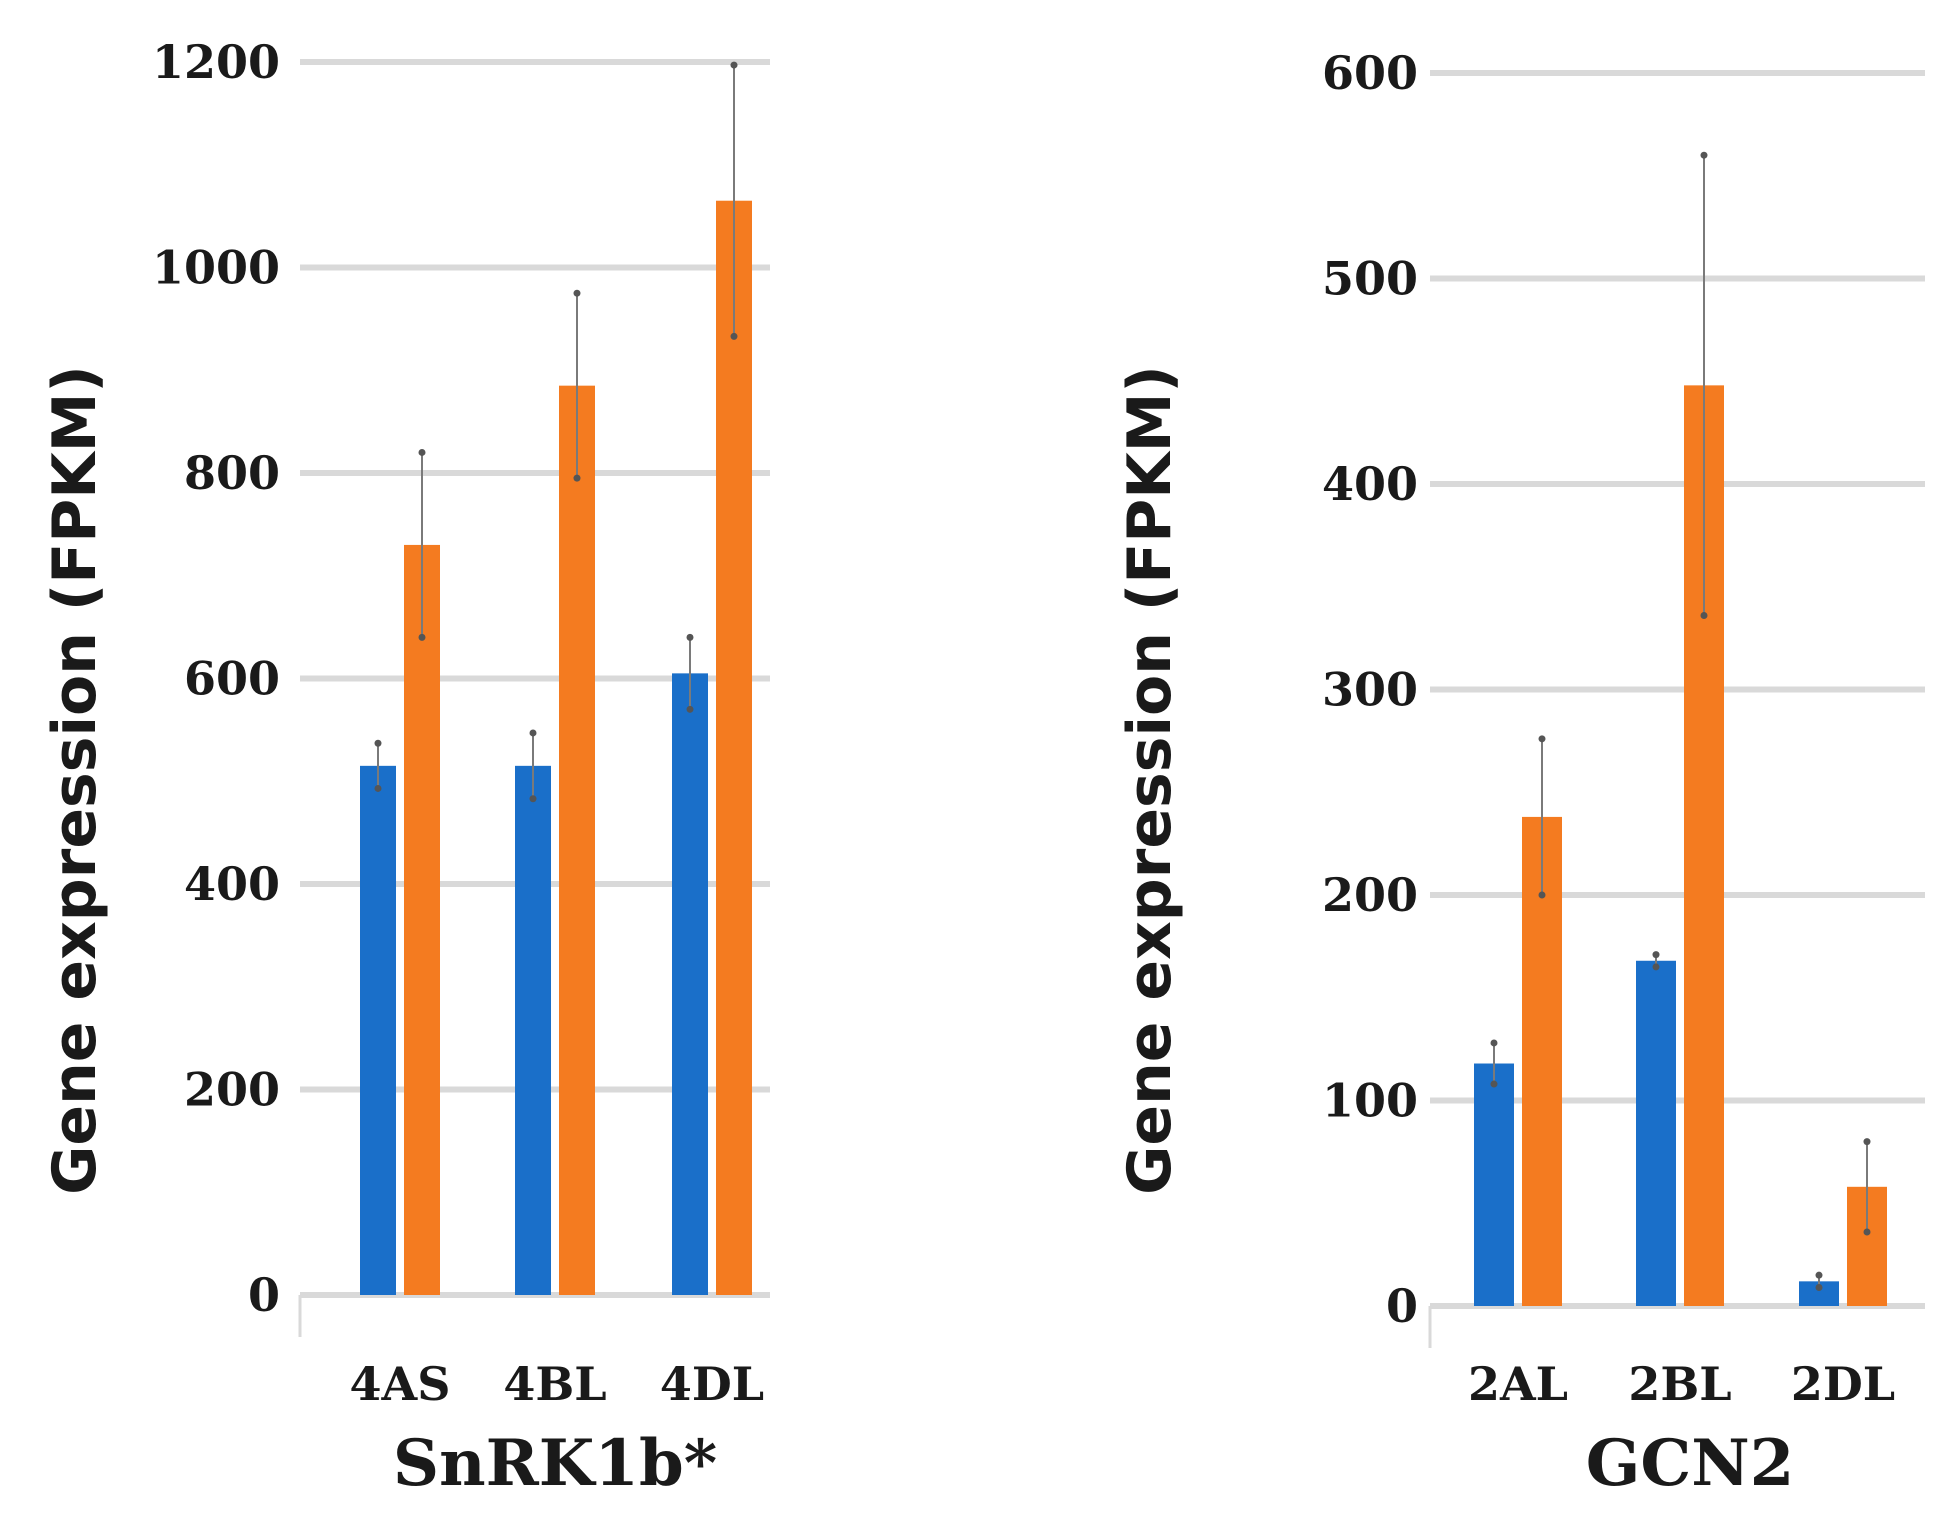 The height and width of the screenshot is (1529, 1947). I want to click on chart-snrk1b-title: SnRK1b*, so click(555, 1463).